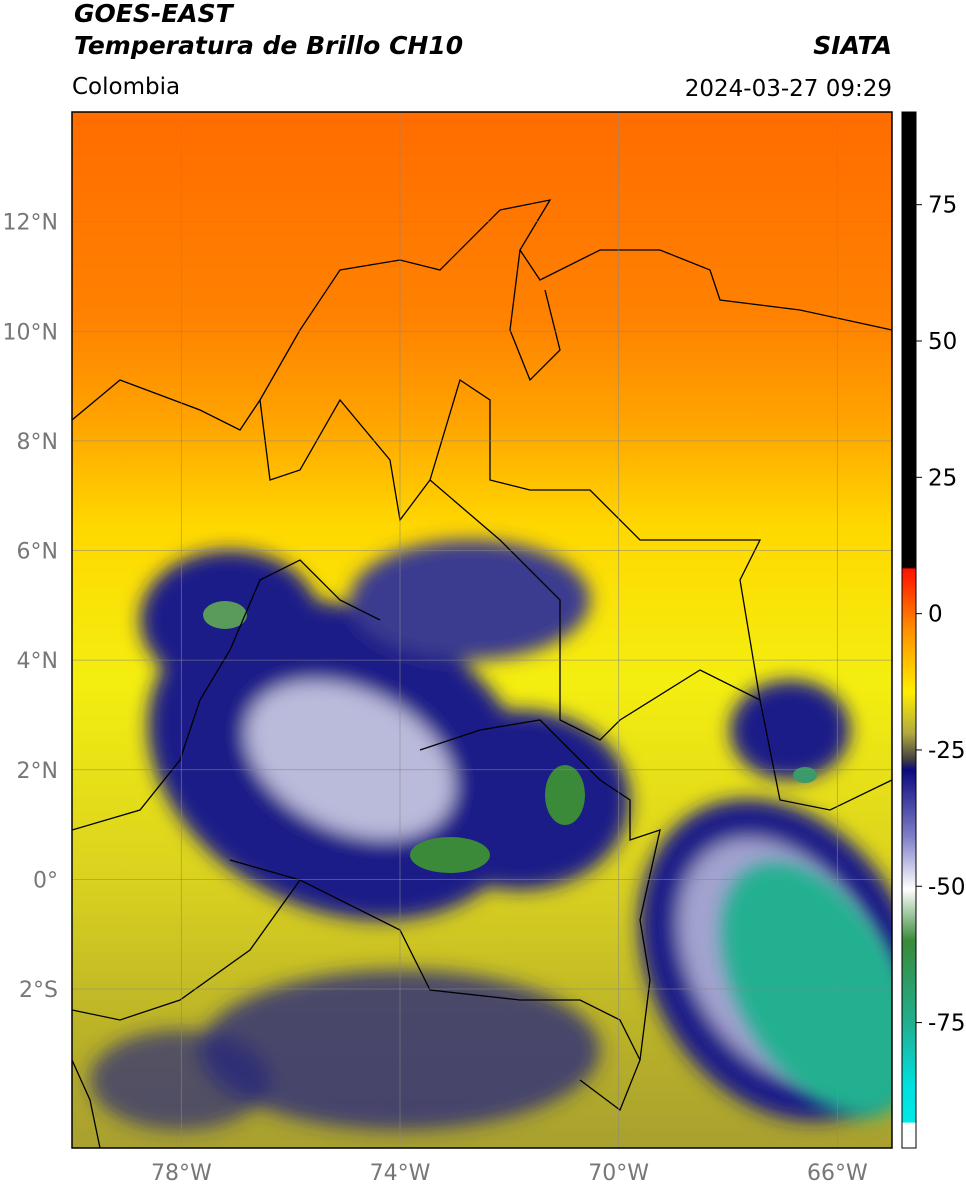 This screenshot has height=1194, width=966. I want to click on y-tick-label: 8°N, so click(37, 442).